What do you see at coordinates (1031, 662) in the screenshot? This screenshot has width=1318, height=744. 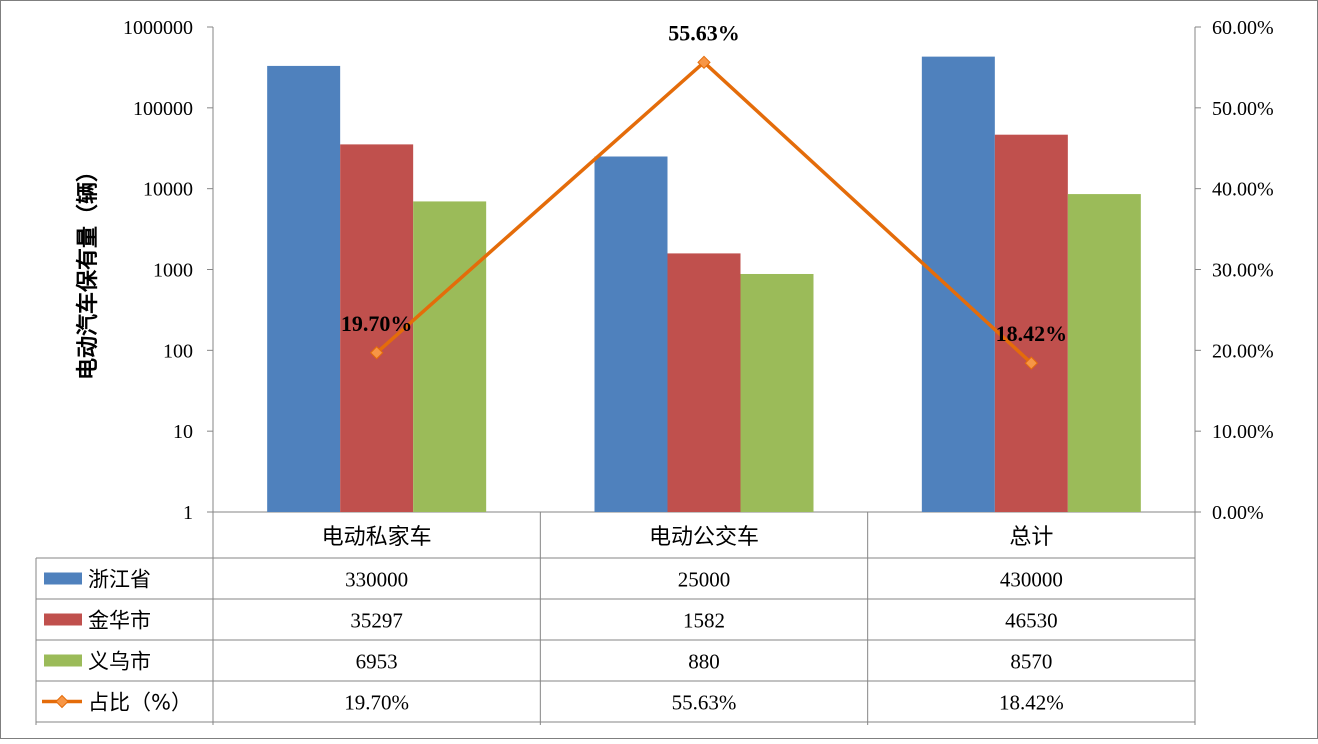 I see `table-cell: 8570` at bounding box center [1031, 662].